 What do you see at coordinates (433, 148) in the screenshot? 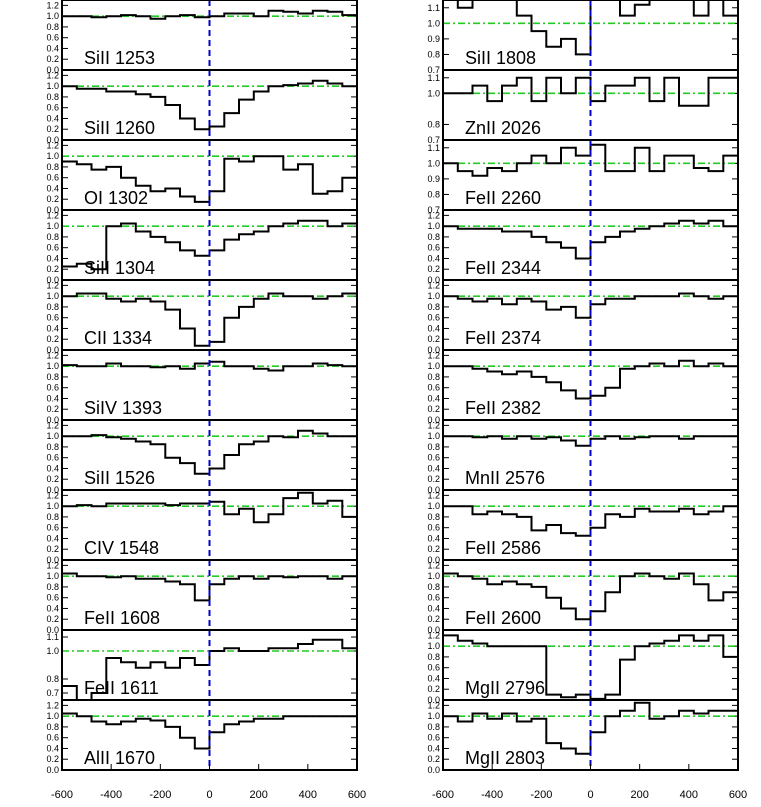
I see `y-tick-label: 1.1` at bounding box center [433, 148].